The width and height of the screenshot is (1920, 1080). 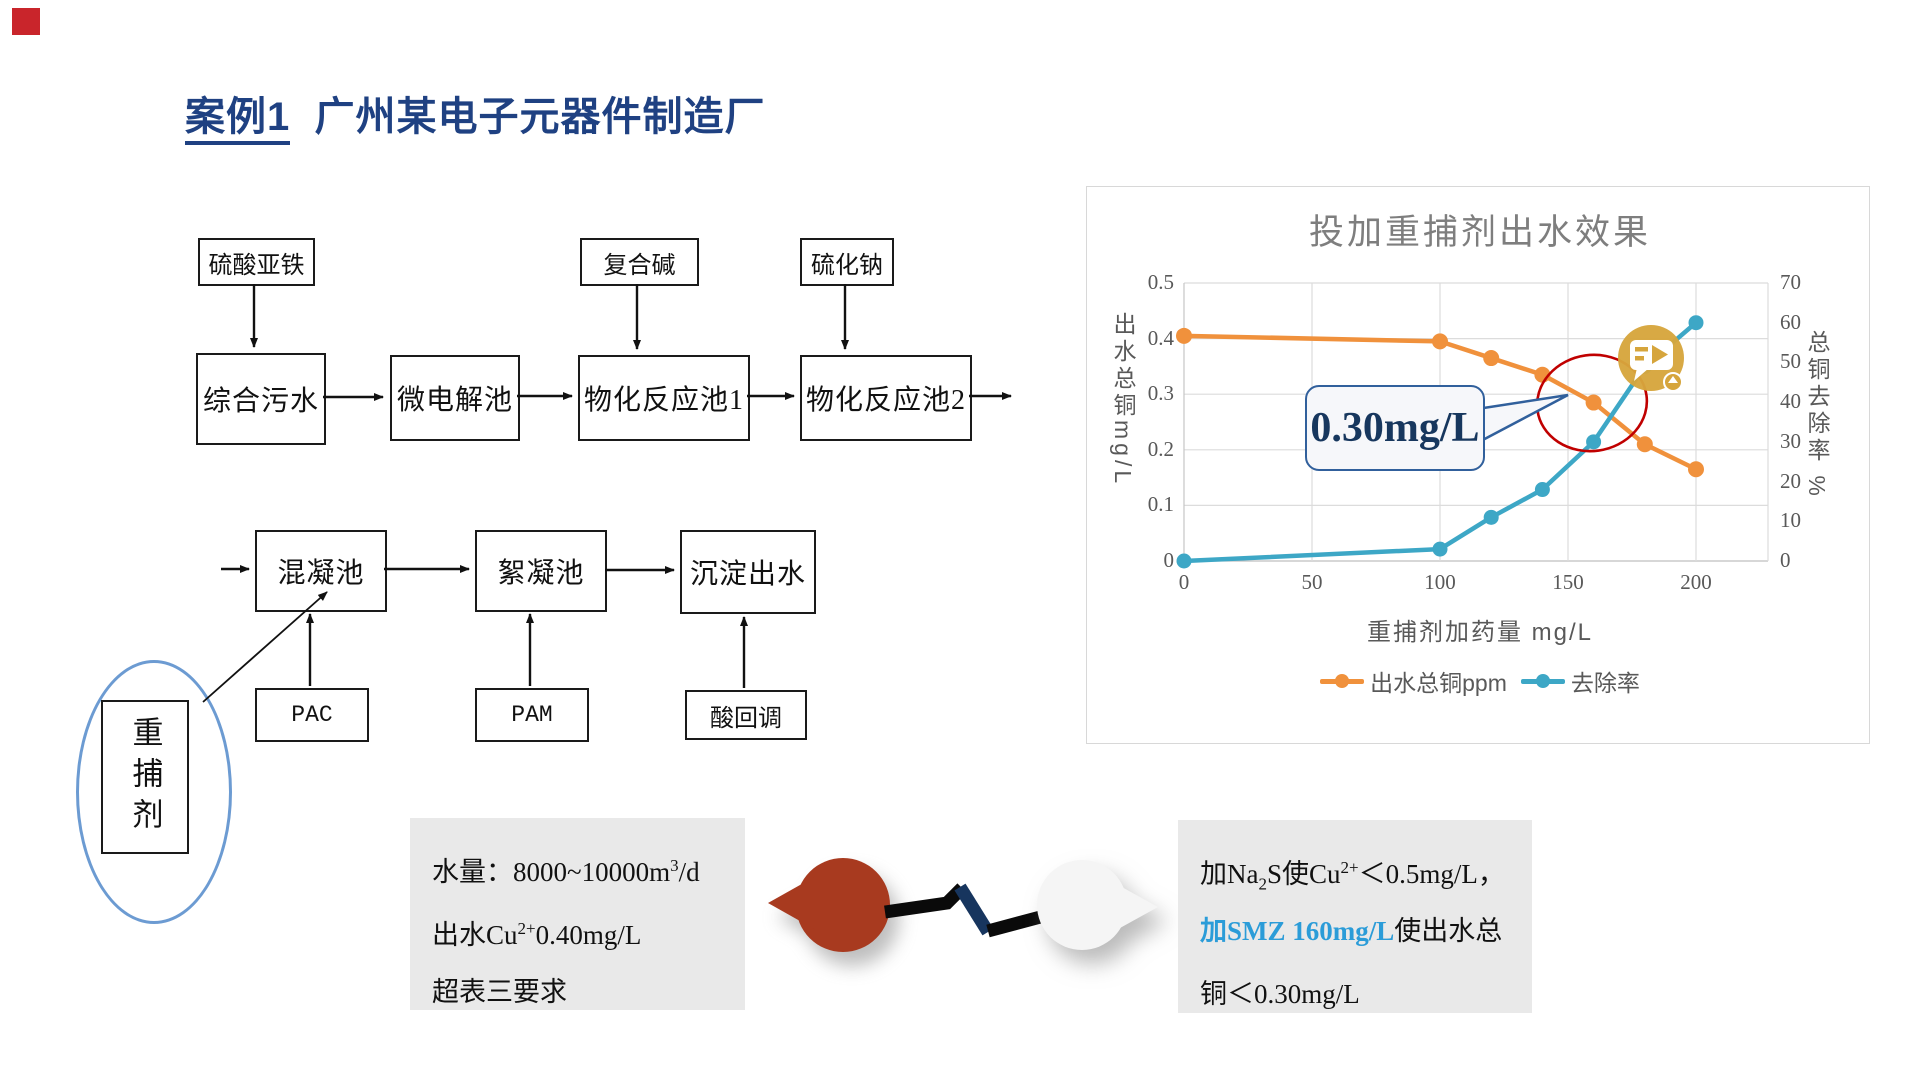 I want to click on capture-agent-label: 重捕剂, so click(x=145, y=777).